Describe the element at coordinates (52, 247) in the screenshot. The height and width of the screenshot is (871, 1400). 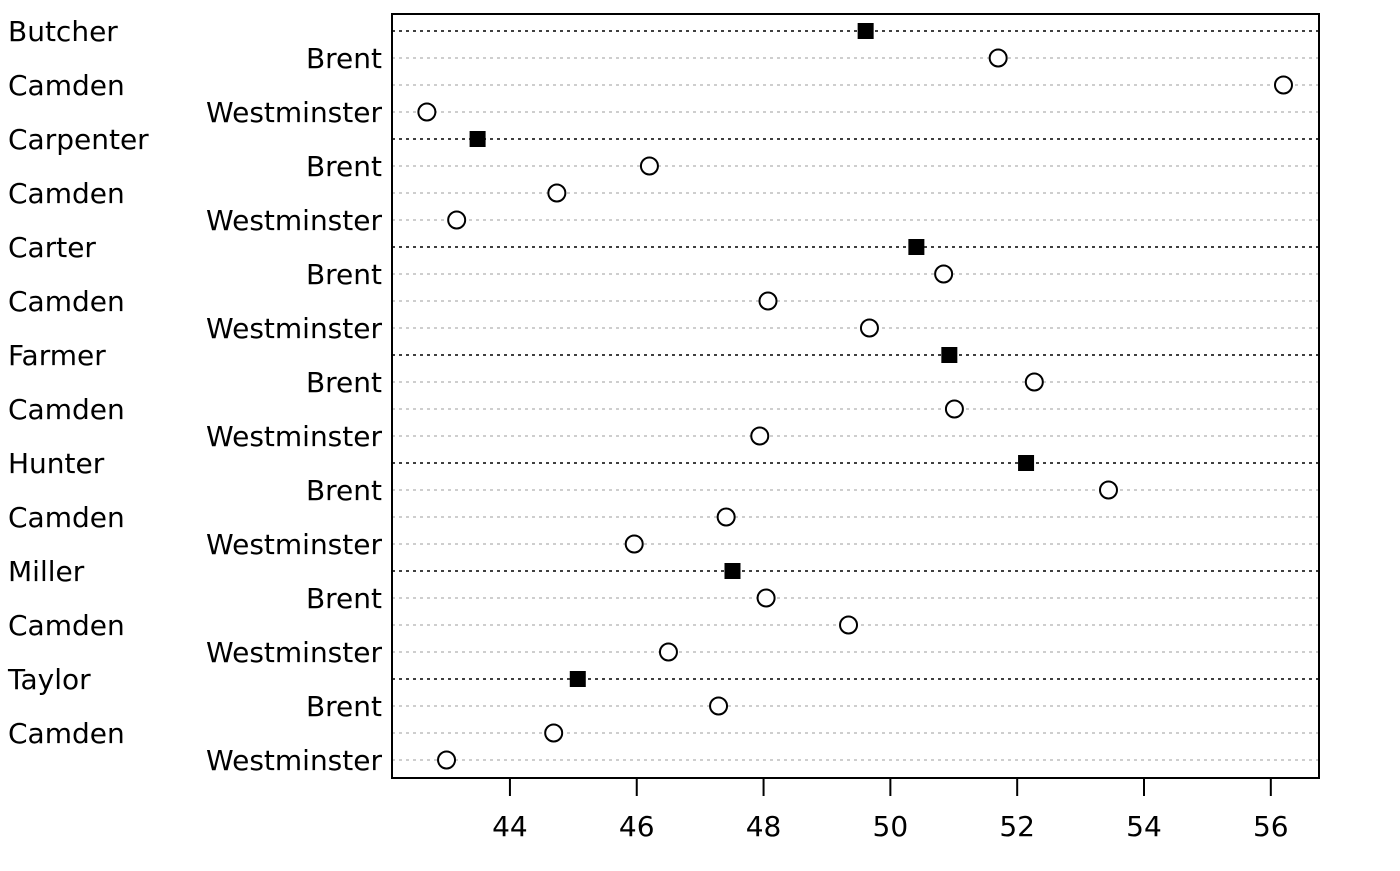
I see `group-label: Carter` at that location.